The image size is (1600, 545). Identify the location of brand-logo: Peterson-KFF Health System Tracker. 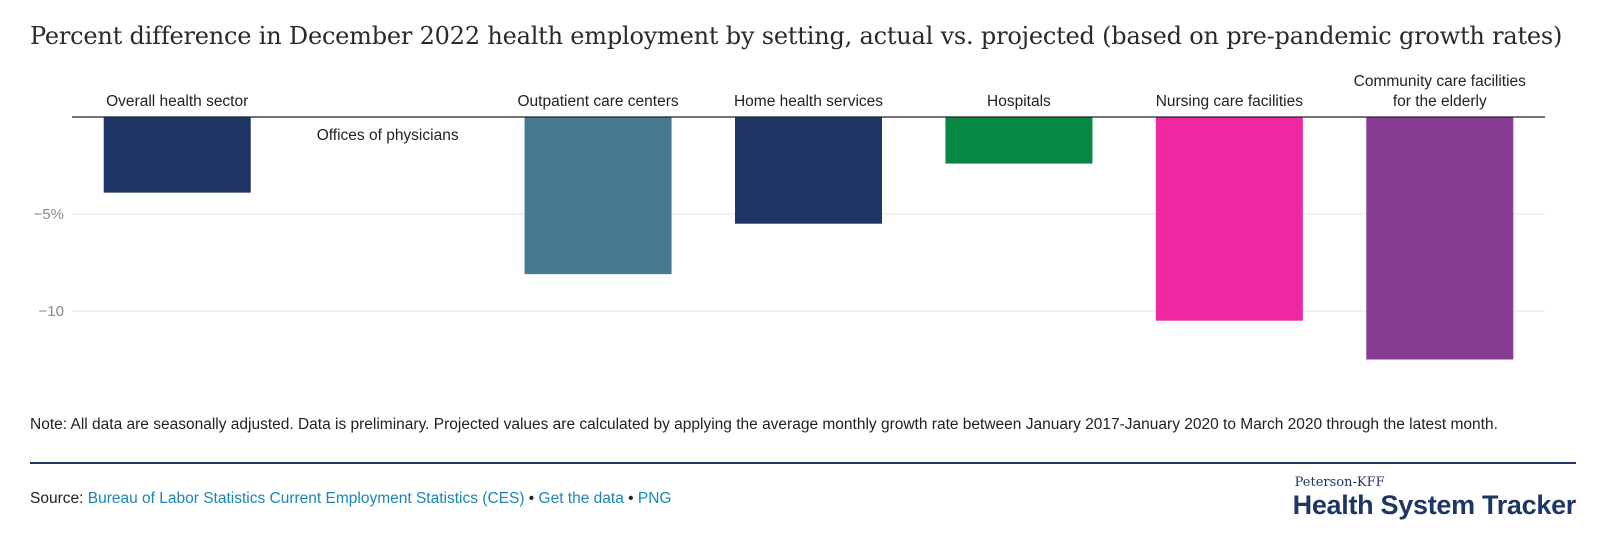
(1434, 497).